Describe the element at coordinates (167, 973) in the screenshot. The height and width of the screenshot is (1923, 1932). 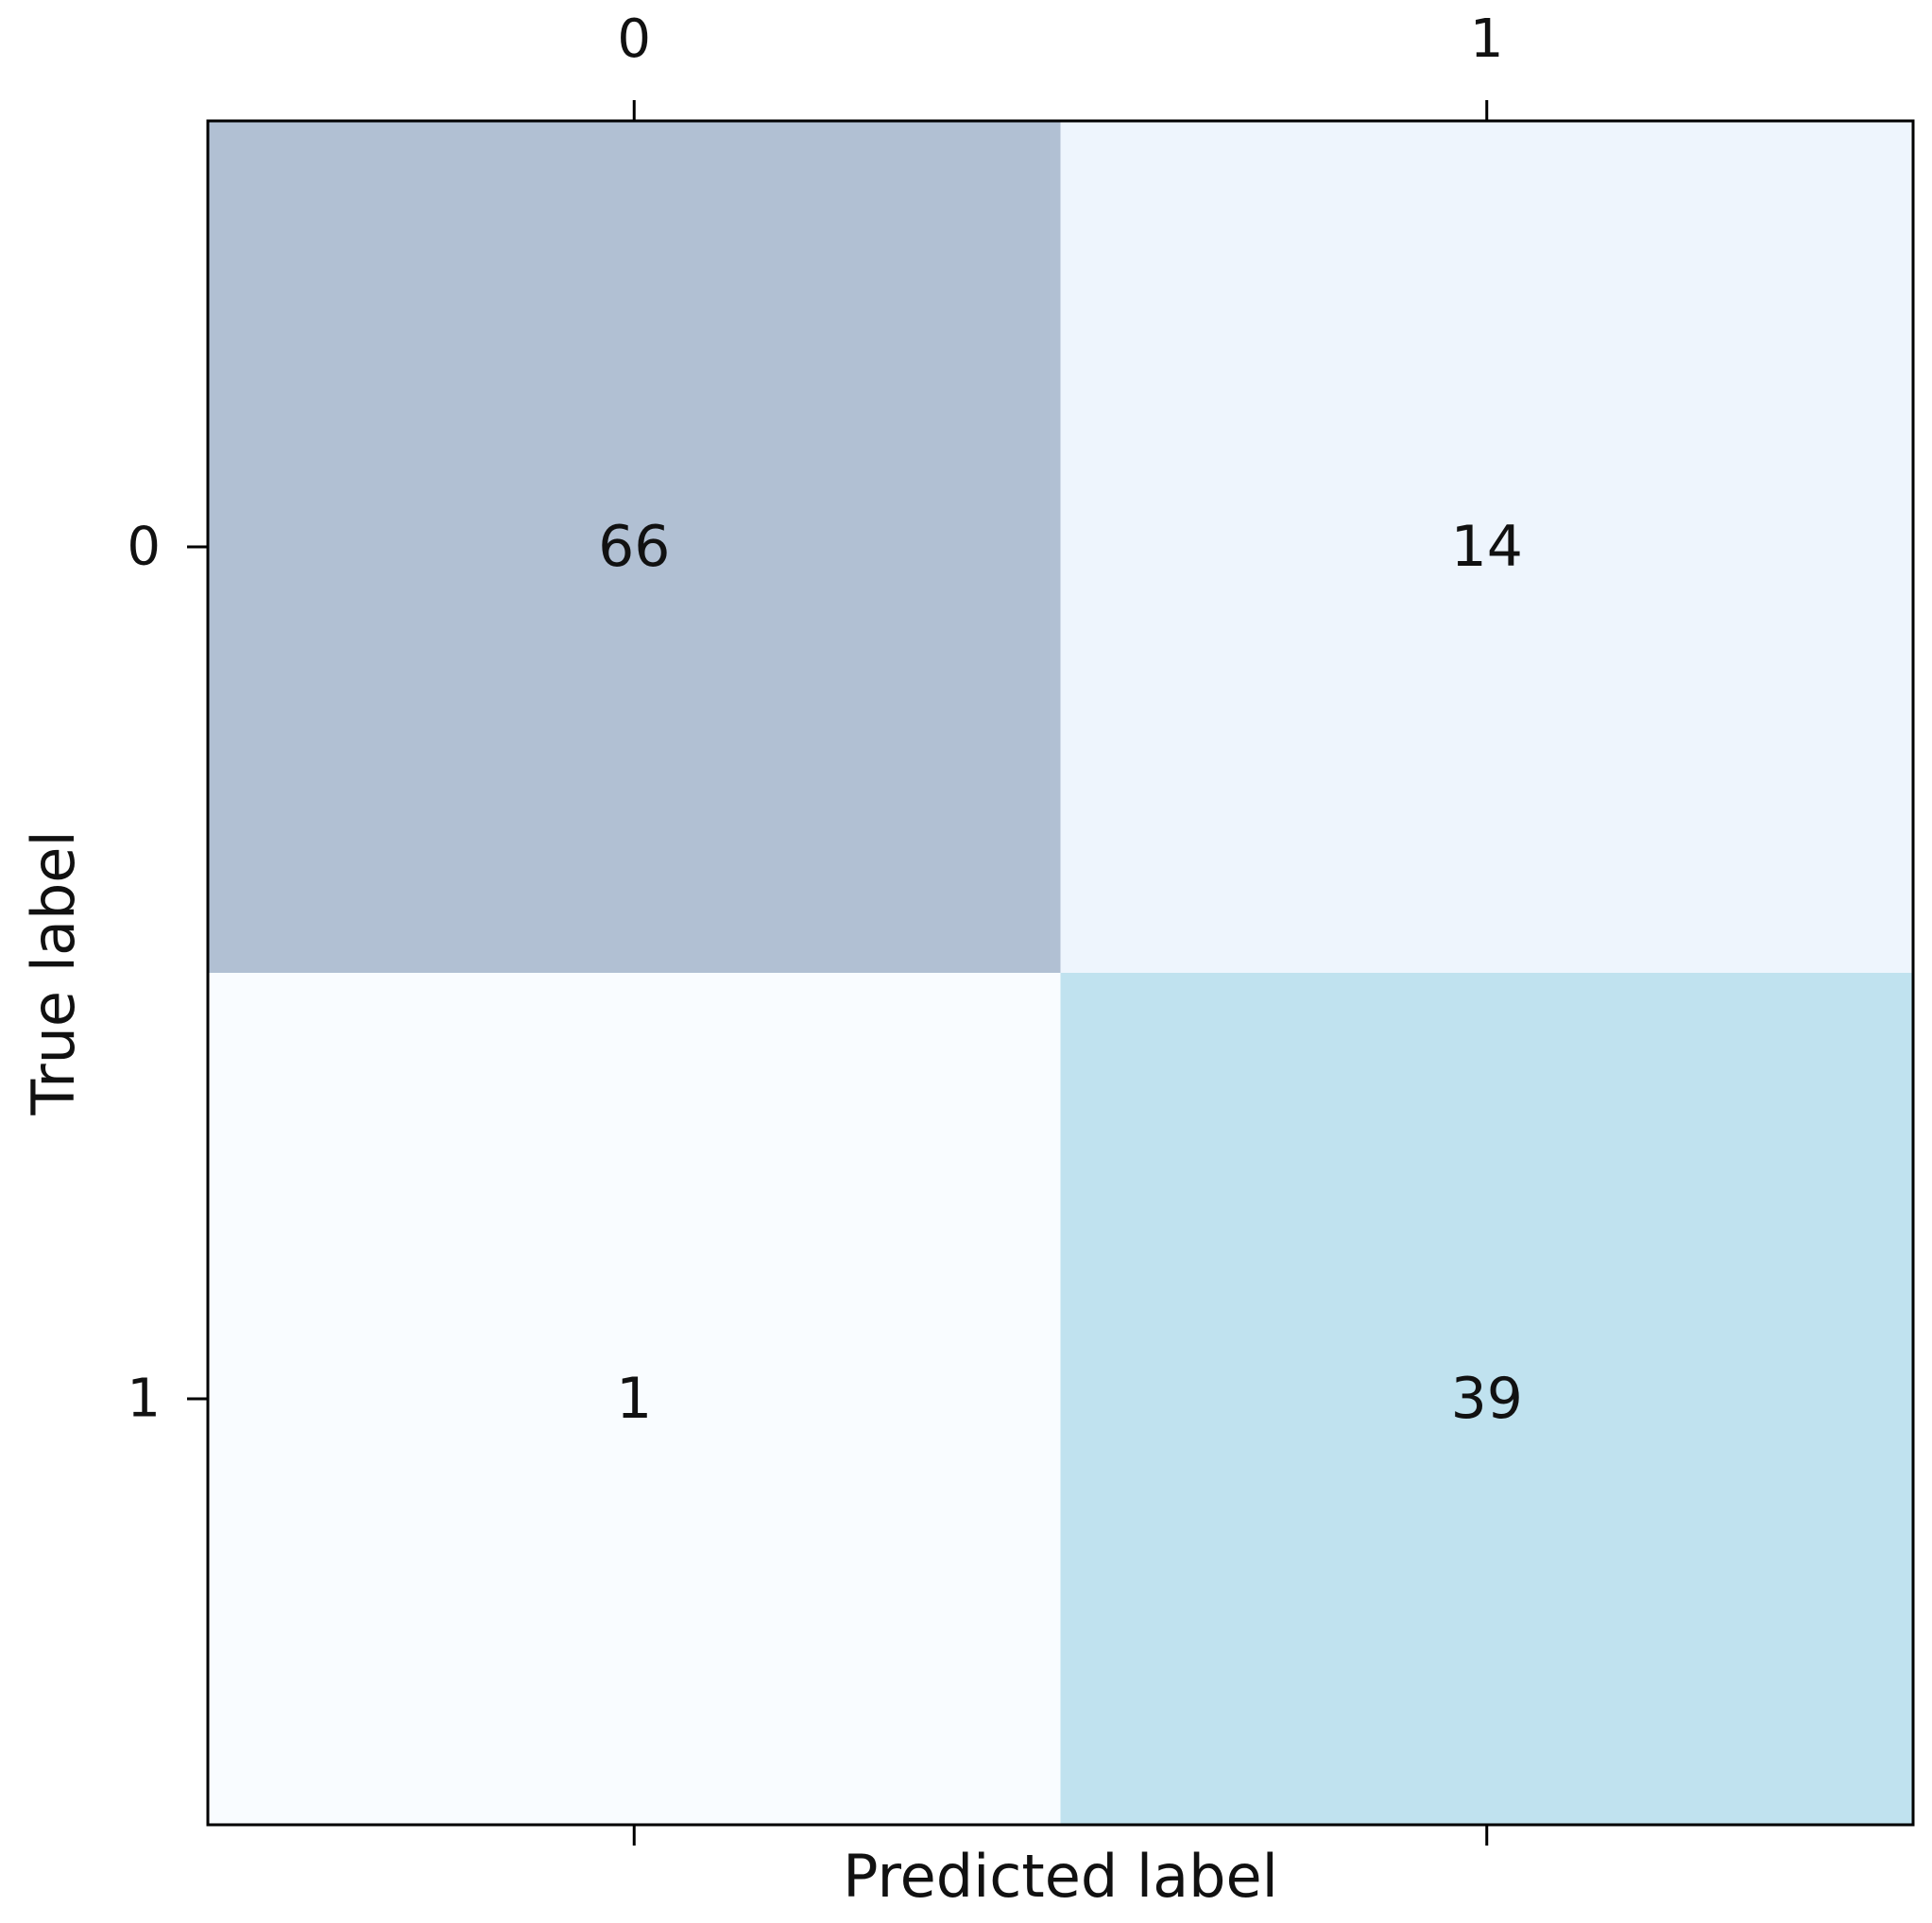
I see `y-ticks: 01` at that location.